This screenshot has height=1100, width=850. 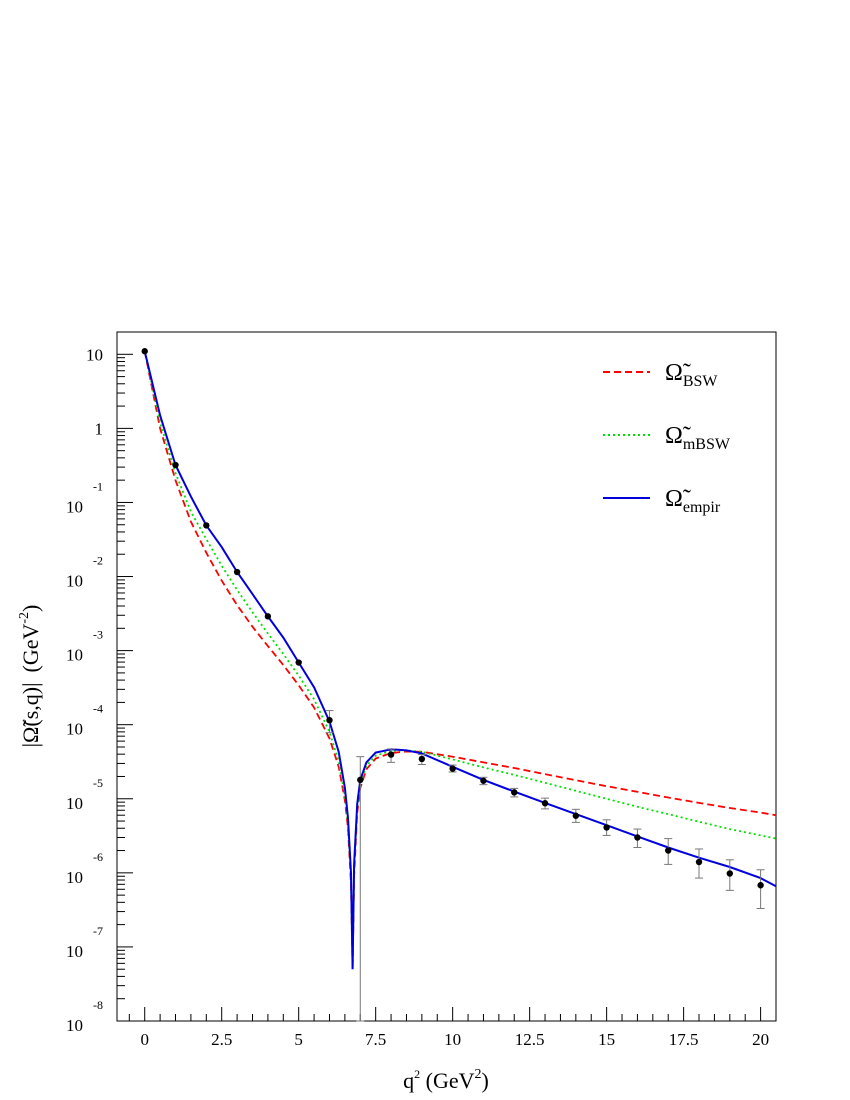 What do you see at coordinates (221, 1039) in the screenshot?
I see `x-tick-label: 2.5` at bounding box center [221, 1039].